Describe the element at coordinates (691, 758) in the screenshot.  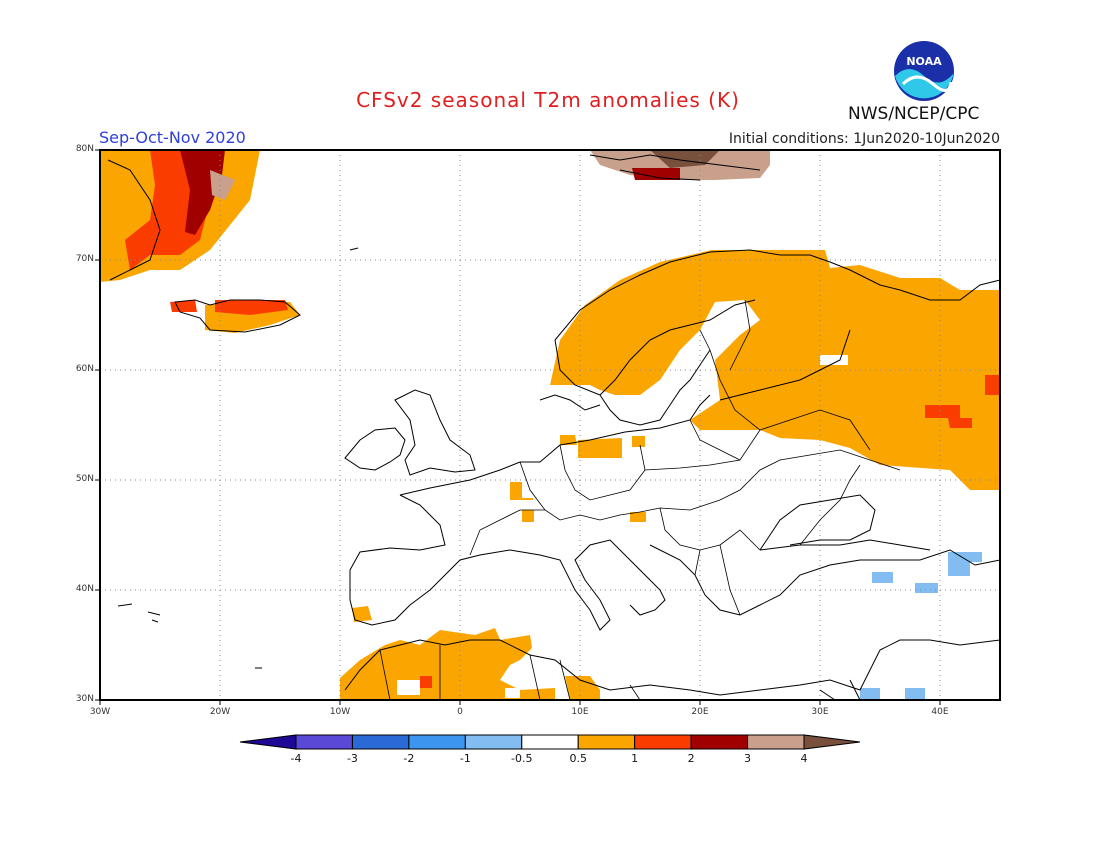
I see `colorbar-level-label: 2` at that location.